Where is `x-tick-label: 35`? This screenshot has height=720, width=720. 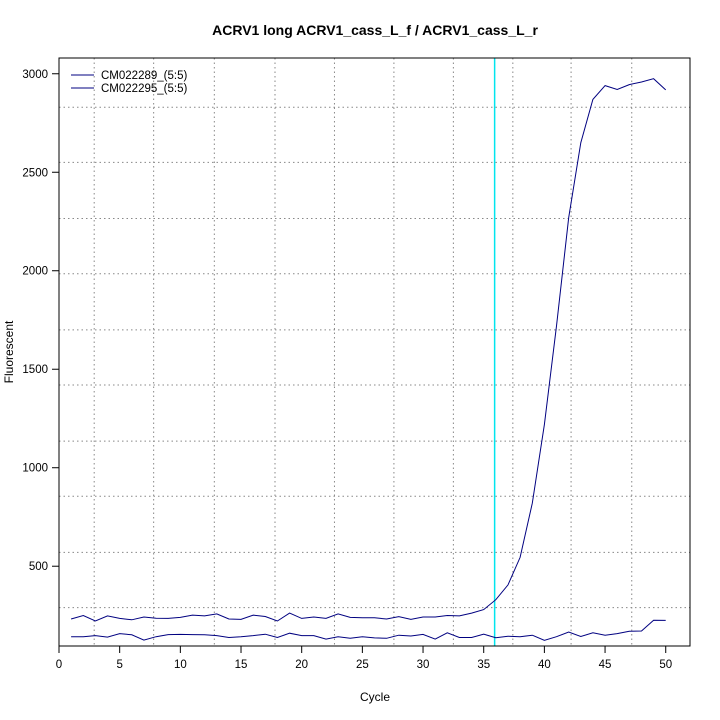
x-tick-label: 35 is located at coordinates (483, 665).